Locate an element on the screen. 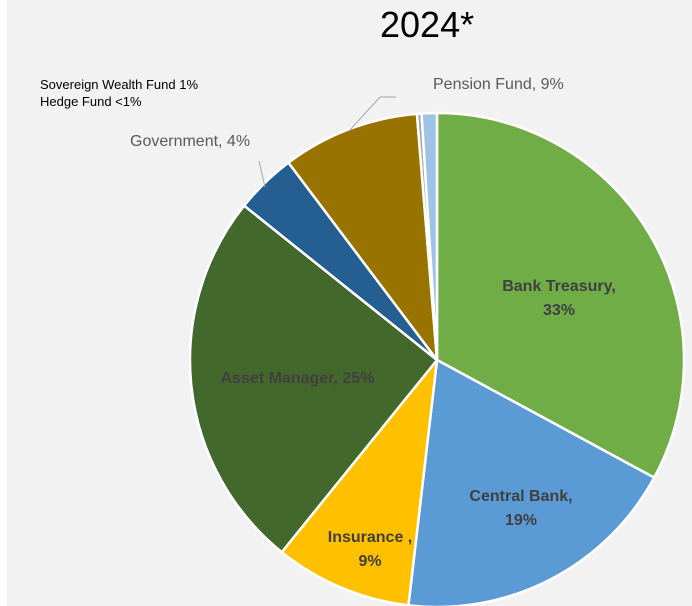  label-bank-treasury-name: Bank Treasury, is located at coordinates (559, 286).